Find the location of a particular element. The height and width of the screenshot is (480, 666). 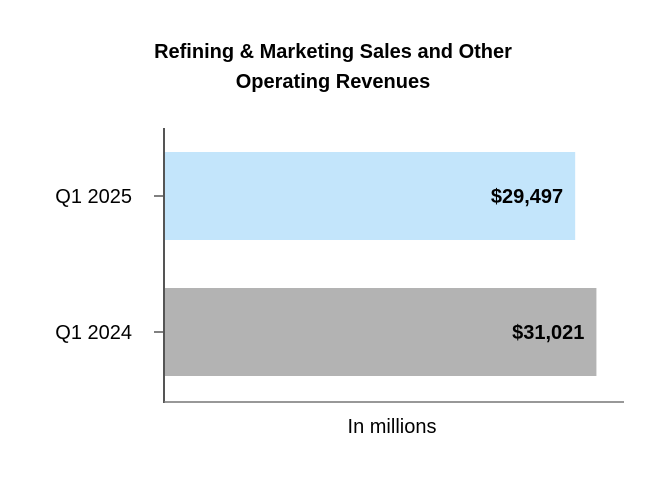

bar-q1-2025 is located at coordinates (370, 196).